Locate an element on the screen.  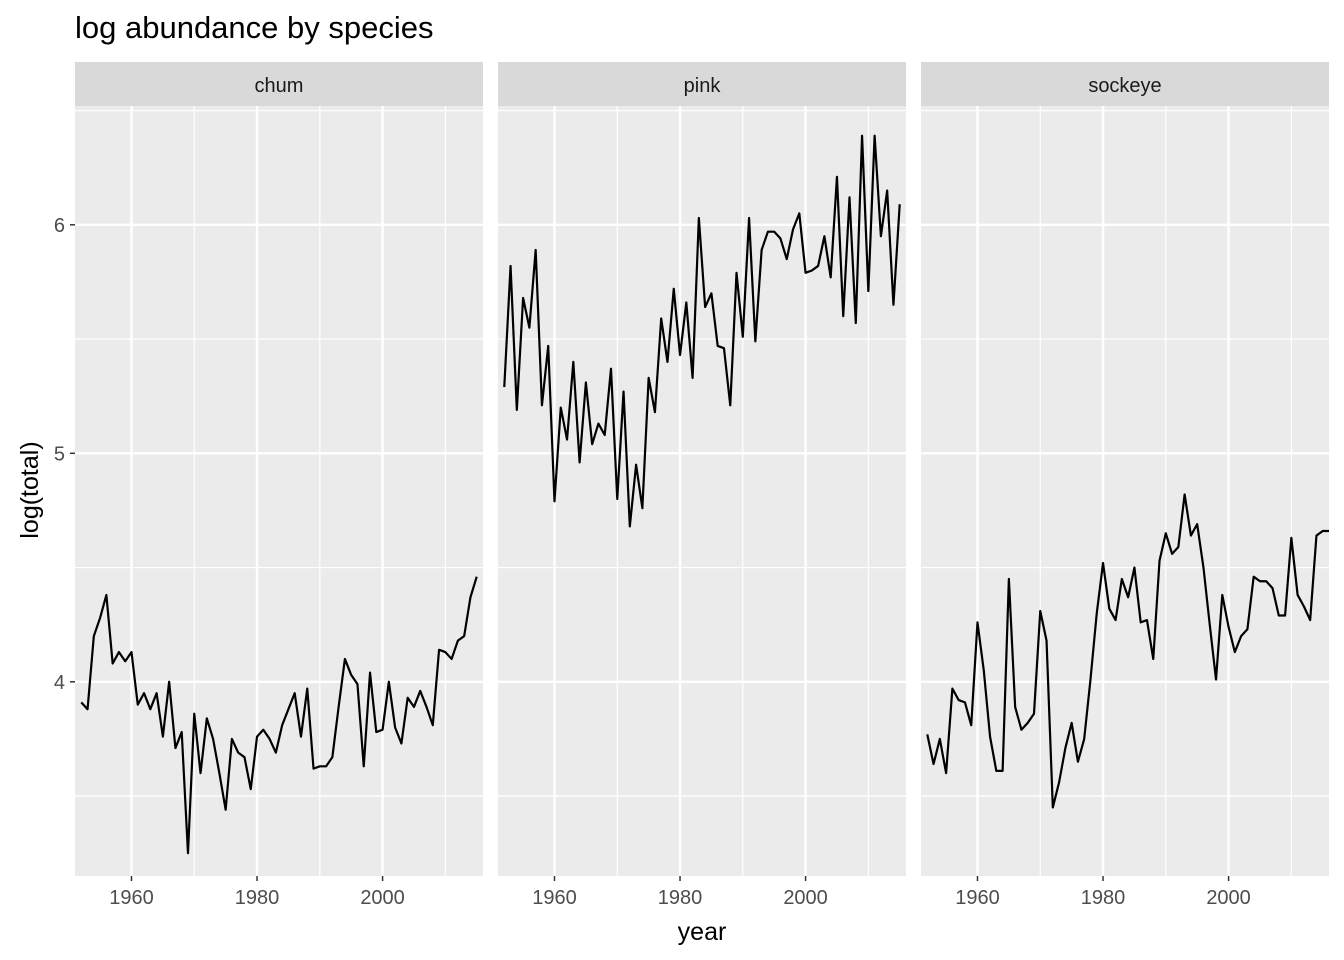
series-line-chum is located at coordinates (279, 715).